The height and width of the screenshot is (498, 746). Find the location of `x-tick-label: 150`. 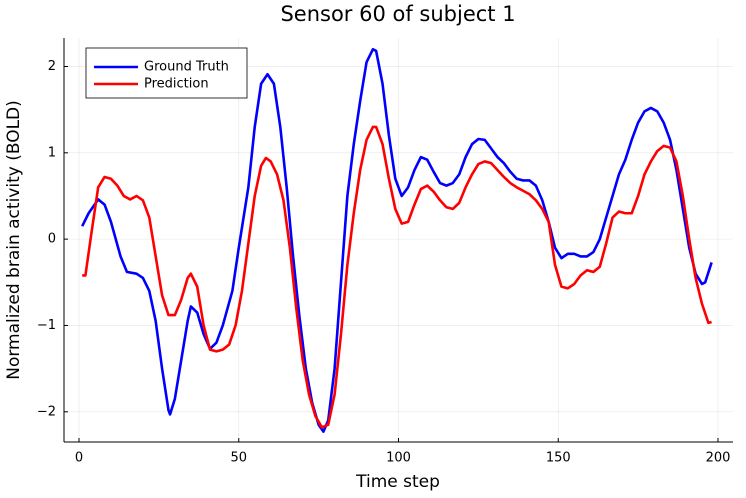

x-tick-label: 150 is located at coordinates (558, 458).